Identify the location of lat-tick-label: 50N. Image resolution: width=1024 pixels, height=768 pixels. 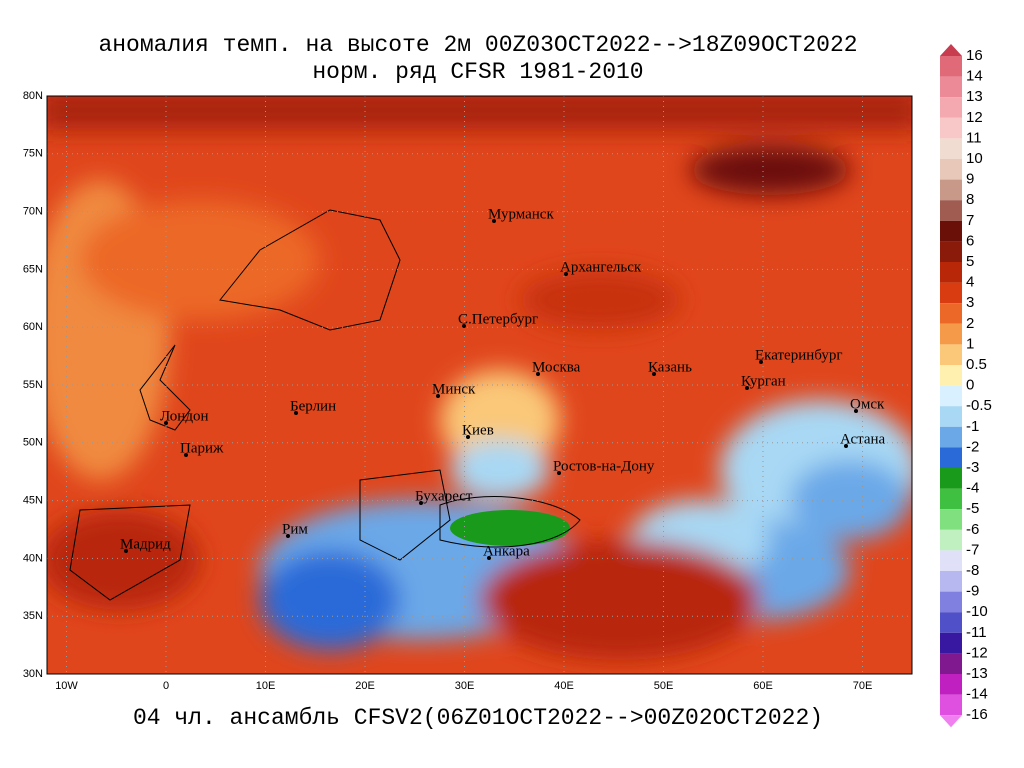
(33, 443).